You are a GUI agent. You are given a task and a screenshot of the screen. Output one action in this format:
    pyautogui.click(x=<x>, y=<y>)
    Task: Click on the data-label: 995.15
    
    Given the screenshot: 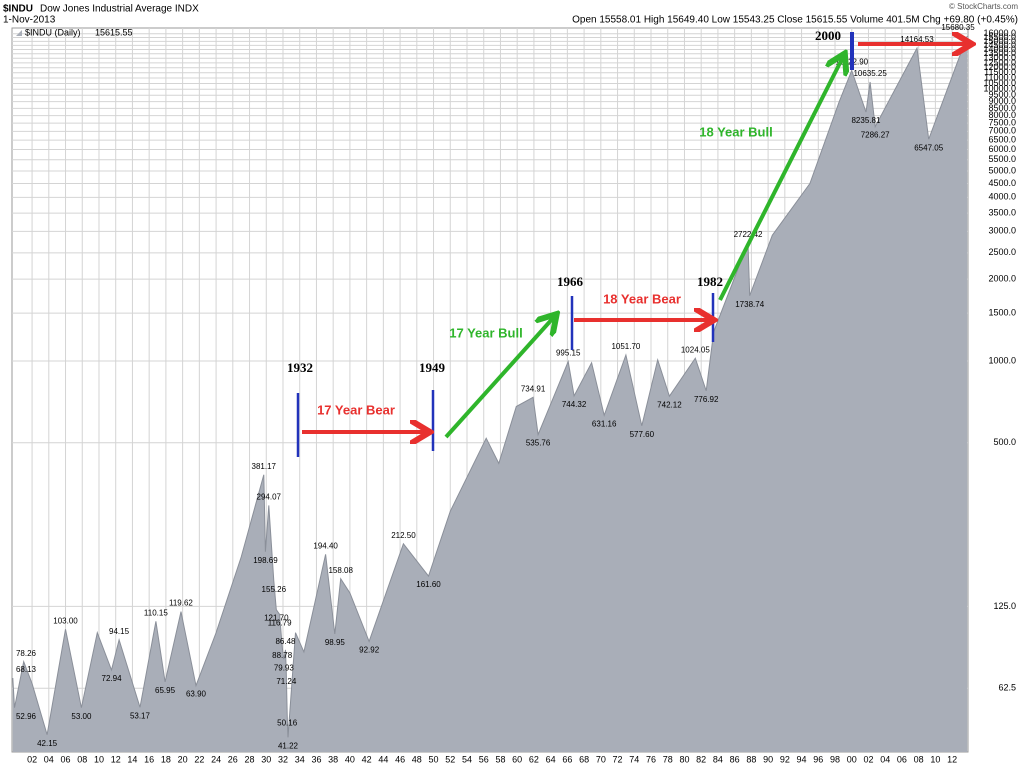 What is the action you would take?
    pyautogui.click(x=568, y=353)
    